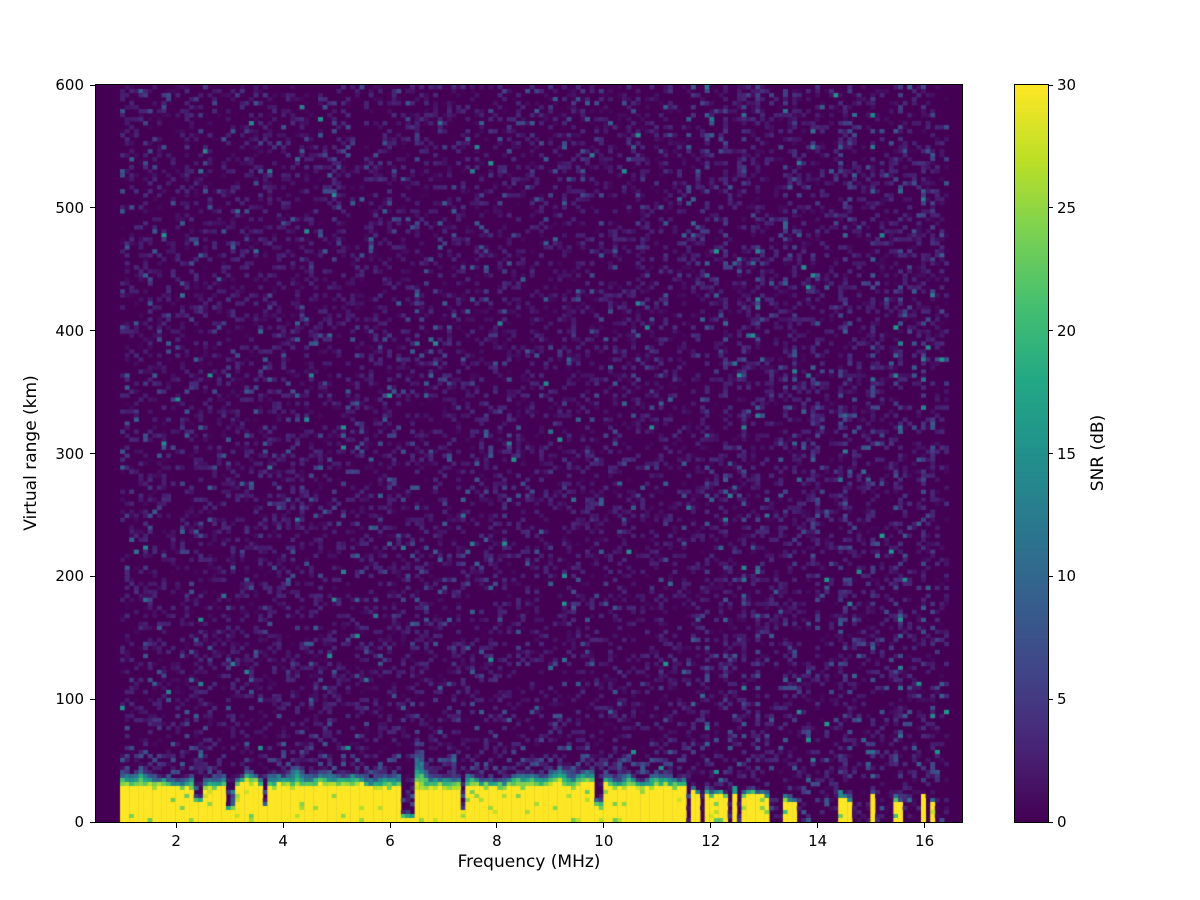 Image resolution: width=1200 pixels, height=900 pixels. Describe the element at coordinates (529, 862) in the screenshot. I see `x-axis-label: Frequency (MHz)` at that location.